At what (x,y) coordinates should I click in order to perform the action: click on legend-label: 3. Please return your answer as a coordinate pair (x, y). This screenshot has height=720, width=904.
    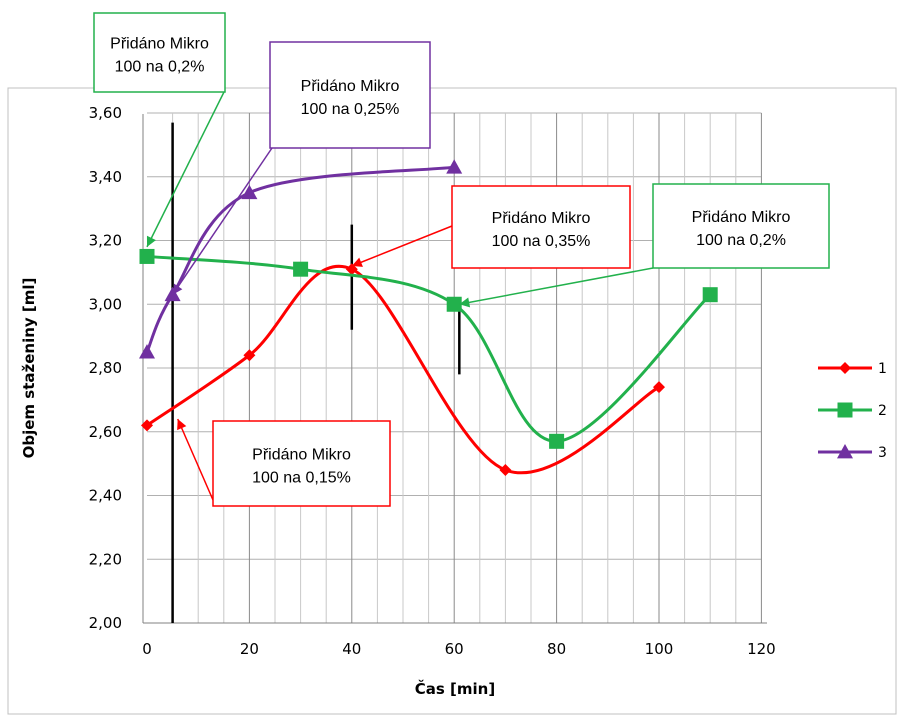
    Looking at the image, I should click on (882, 453).